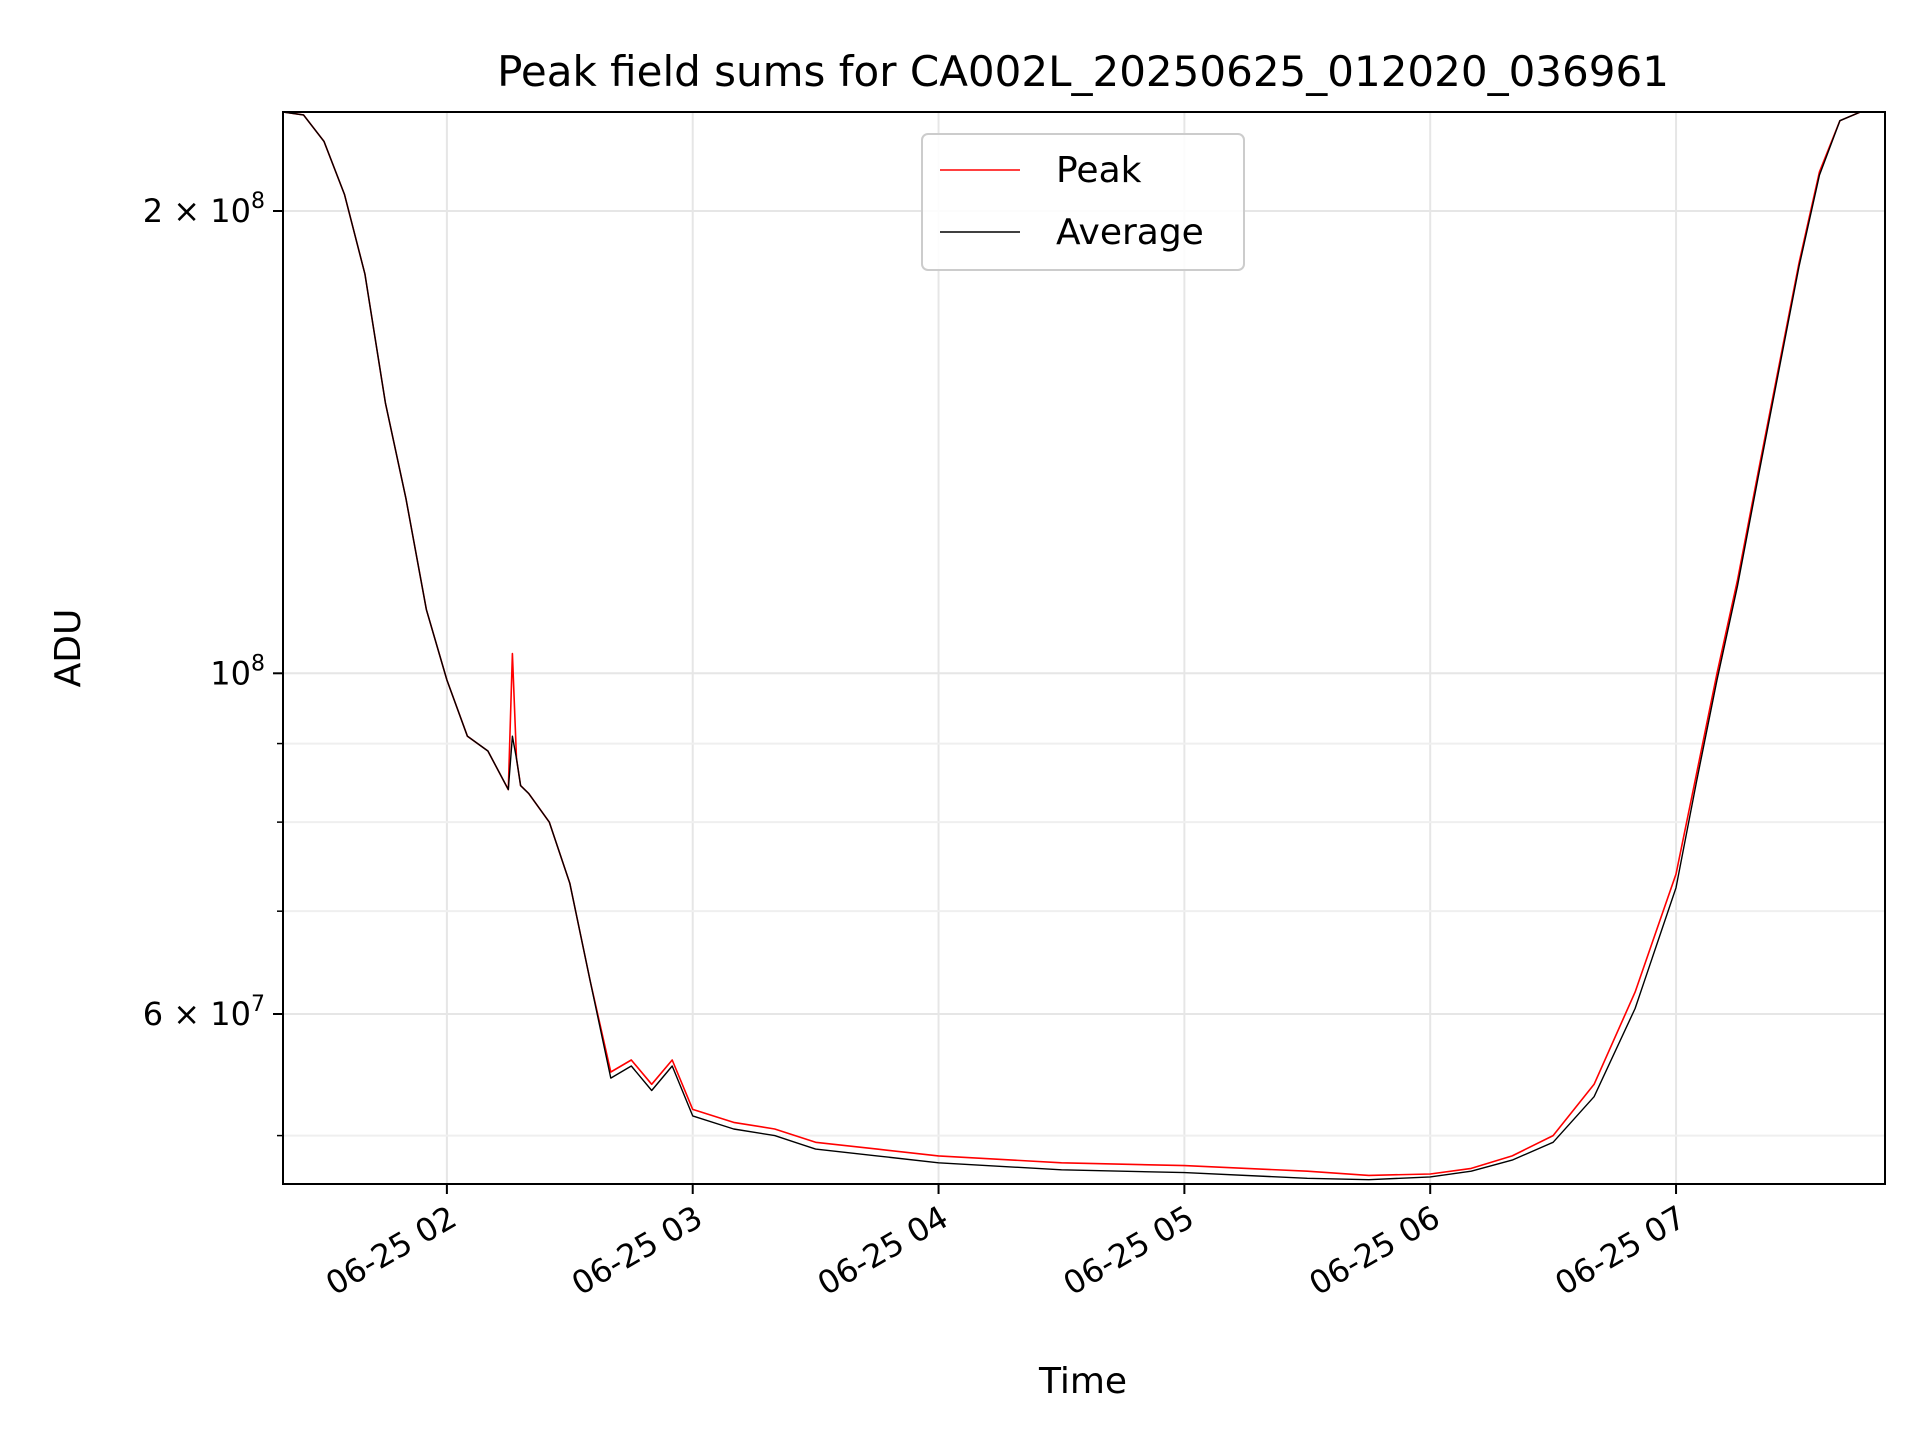 The image size is (1920, 1440). I want to click on y-axis-label: ADU, so click(68, 648).